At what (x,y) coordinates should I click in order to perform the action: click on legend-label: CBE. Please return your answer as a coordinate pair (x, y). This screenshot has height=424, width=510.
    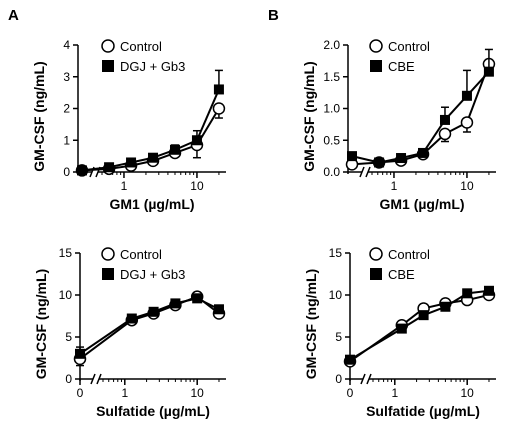
    Looking at the image, I should click on (401, 66).